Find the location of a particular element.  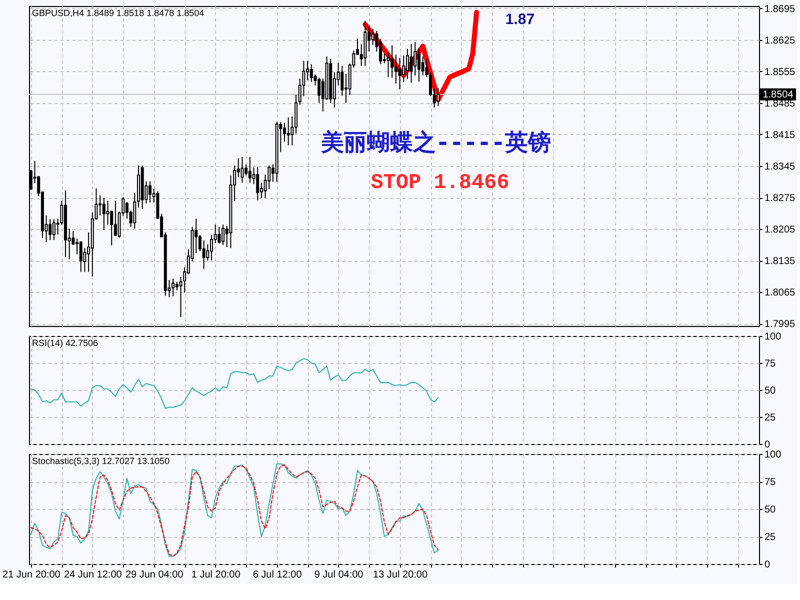

x-tick-label: 1 Jul 20:00 is located at coordinates (216, 575).